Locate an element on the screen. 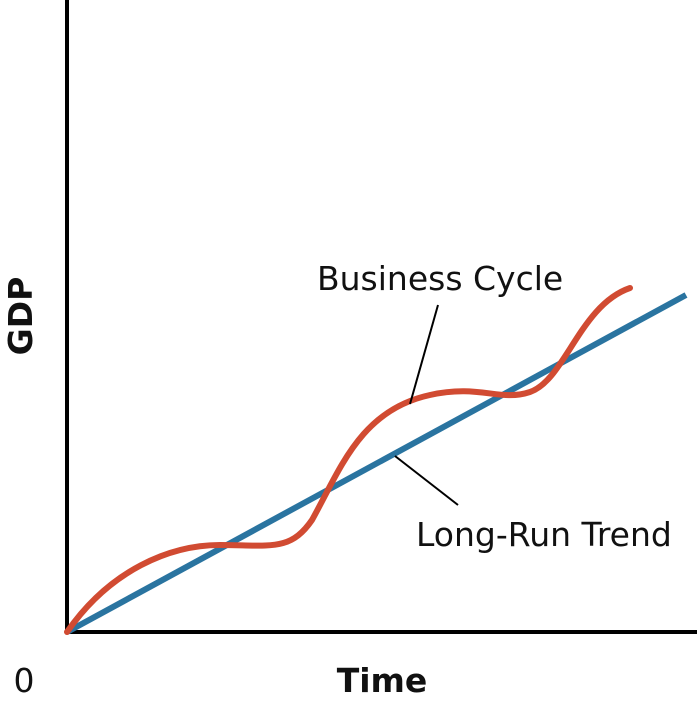  x-axis-label: Time is located at coordinates (382, 680).